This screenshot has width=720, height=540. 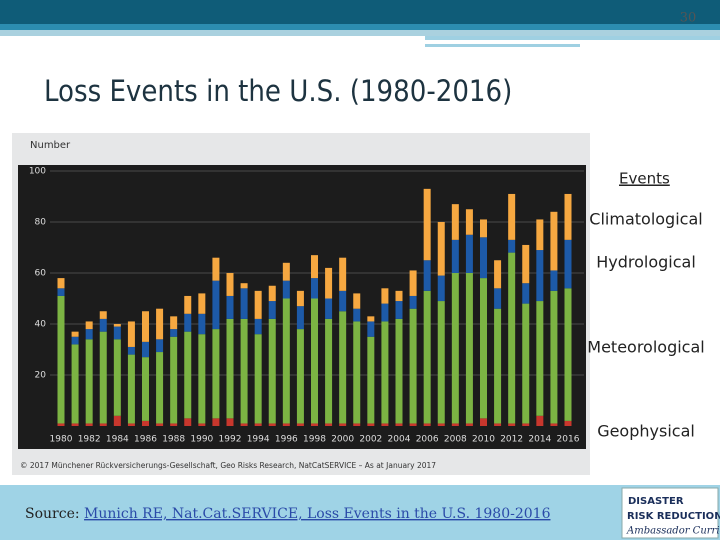 I want to click on legend-label: Climatological, so click(x=645, y=219).